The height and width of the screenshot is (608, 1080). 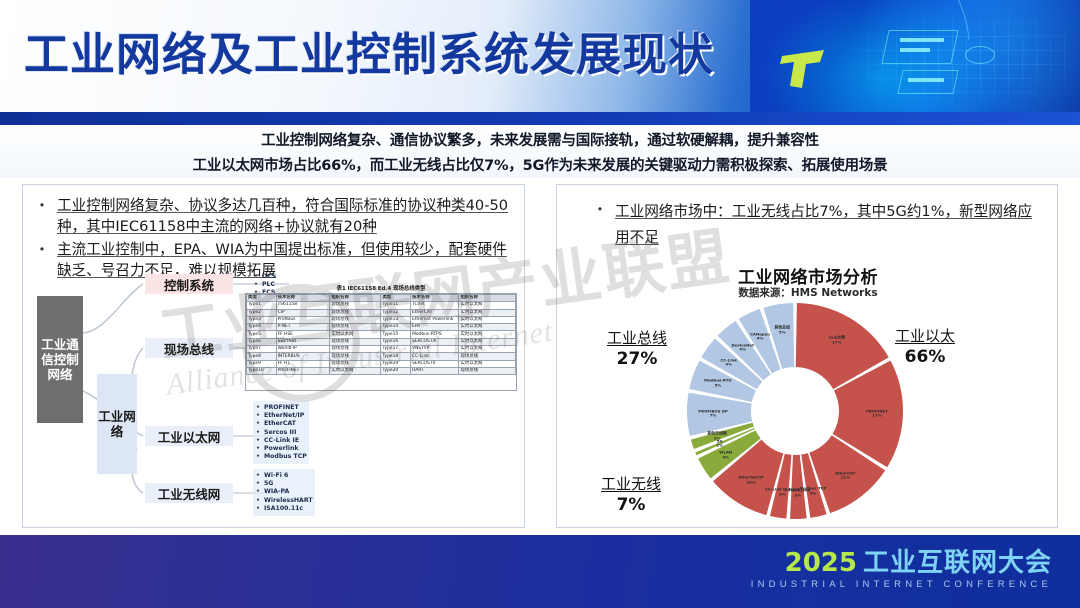 I want to click on table-cell: CIP, so click(x=303, y=312).